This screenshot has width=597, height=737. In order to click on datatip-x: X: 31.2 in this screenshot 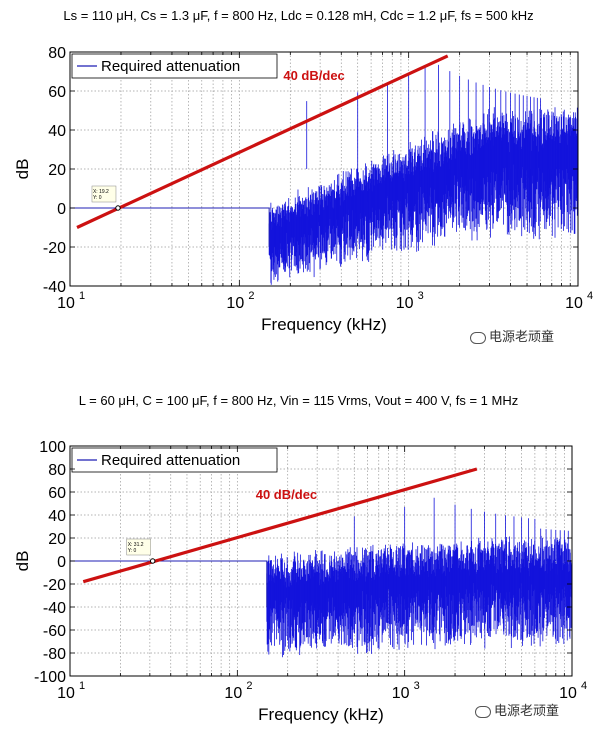, I will do `click(136, 545)`.